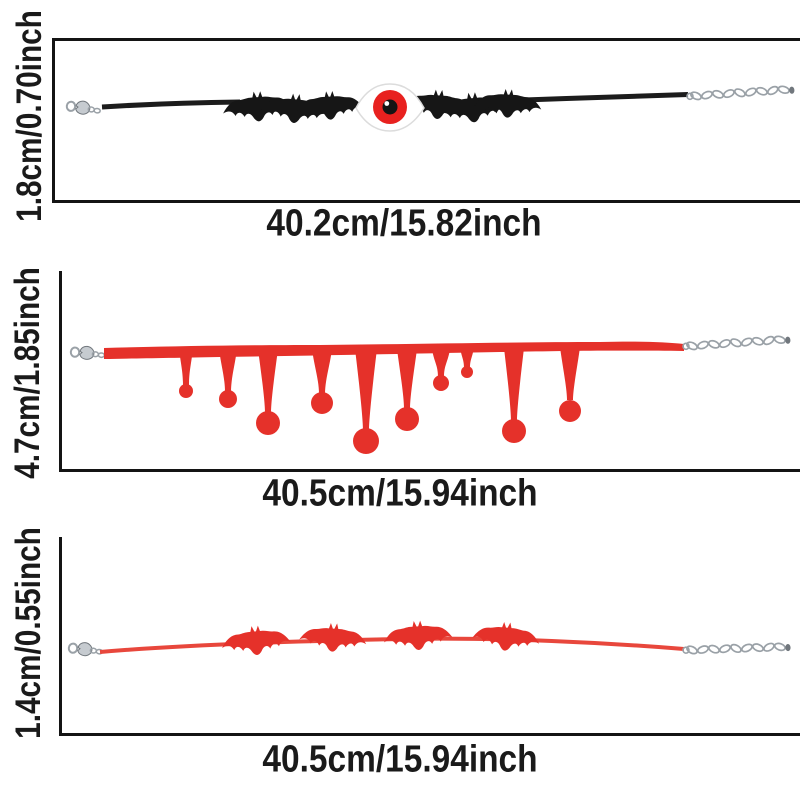  Describe the element at coordinates (404, 223) in the screenshot. I see `section1-width-label: 40.2cm/15.82inch` at that location.